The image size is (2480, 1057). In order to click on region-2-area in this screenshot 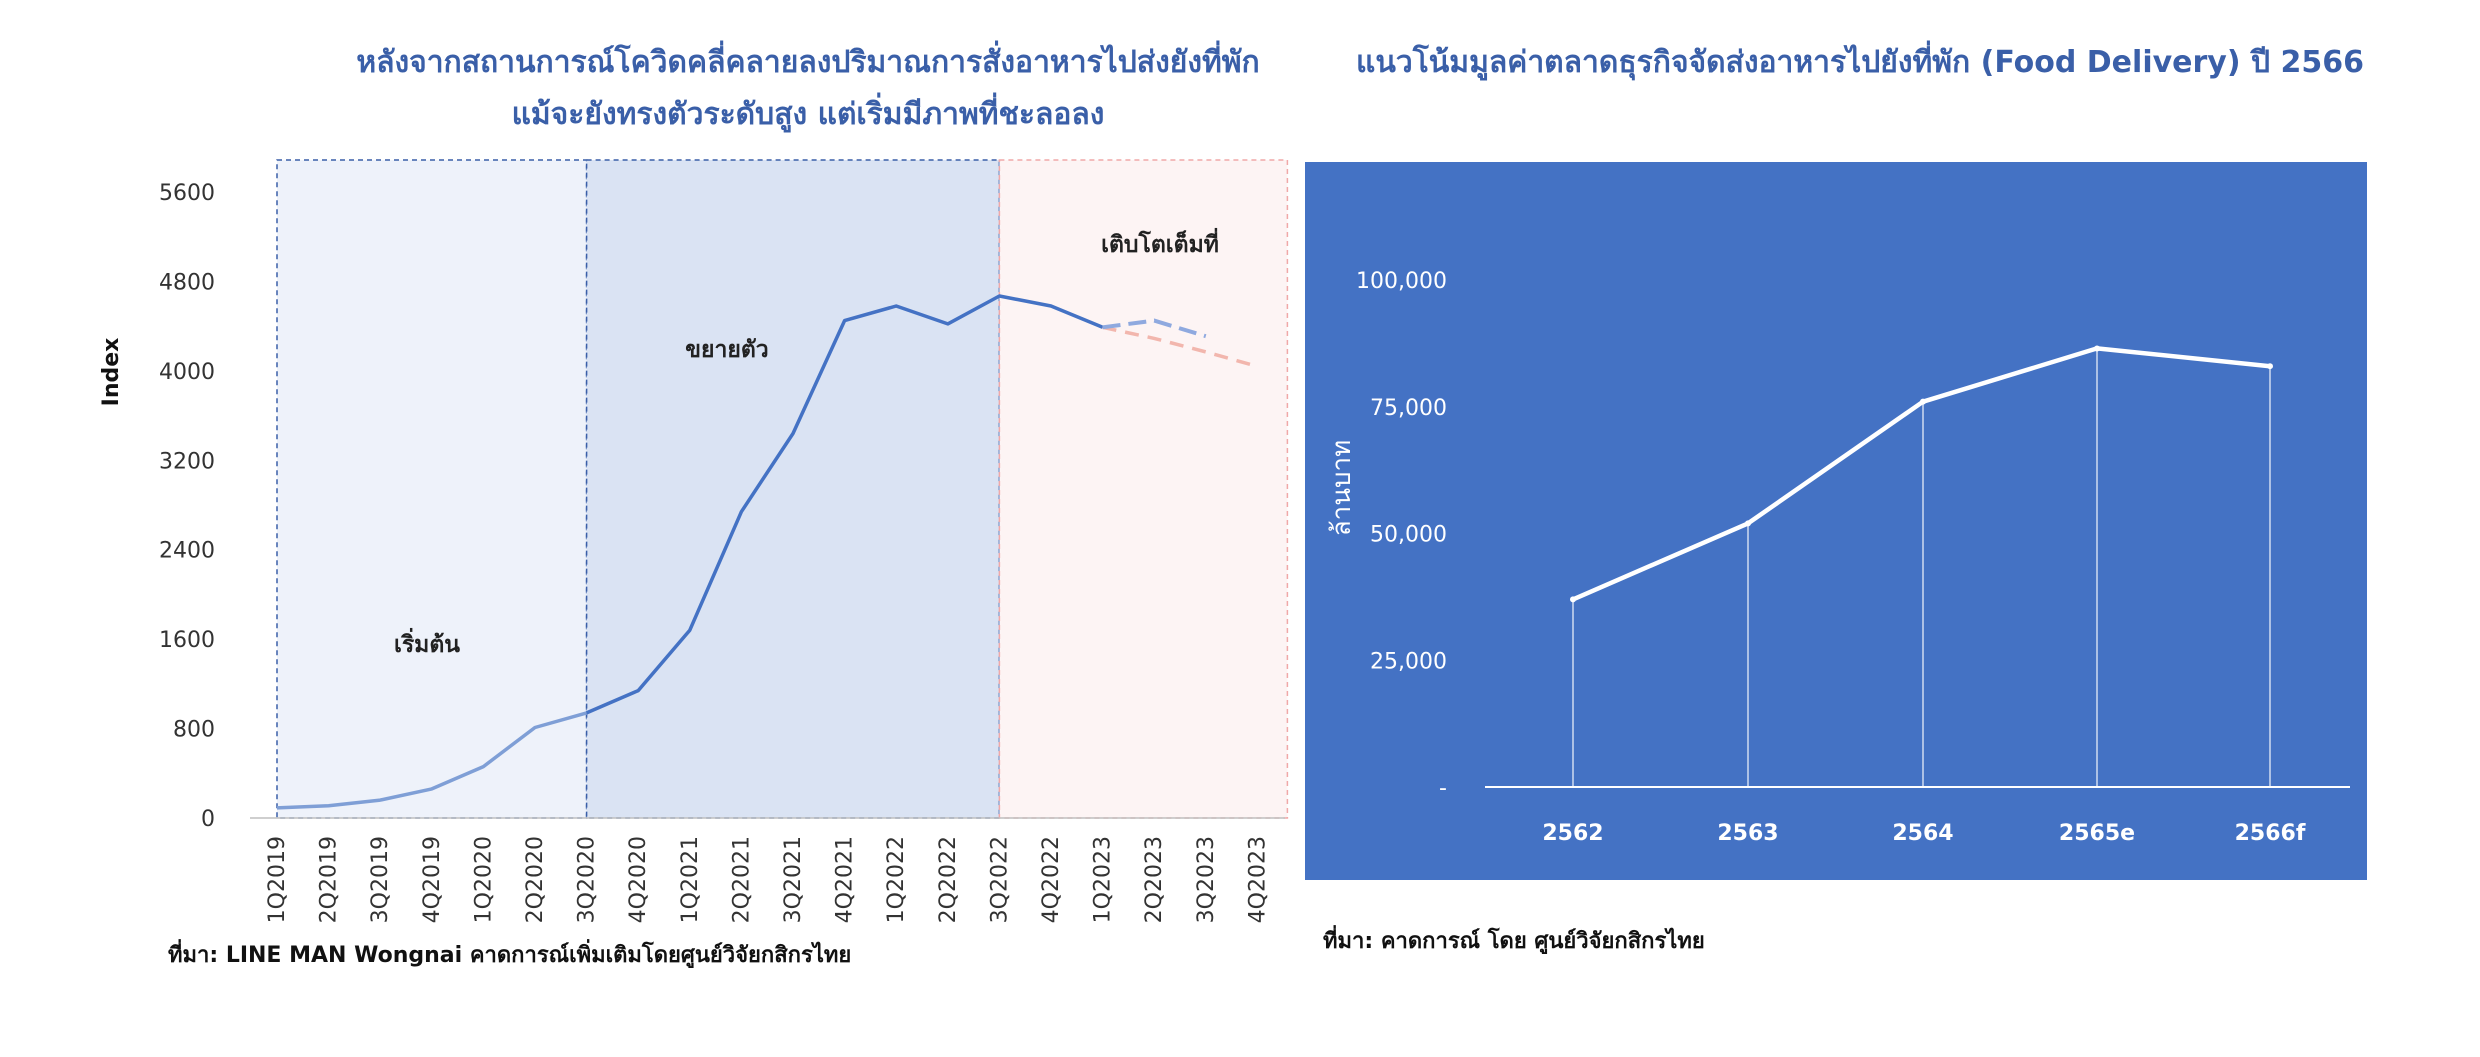, I will do `click(793, 489)`.